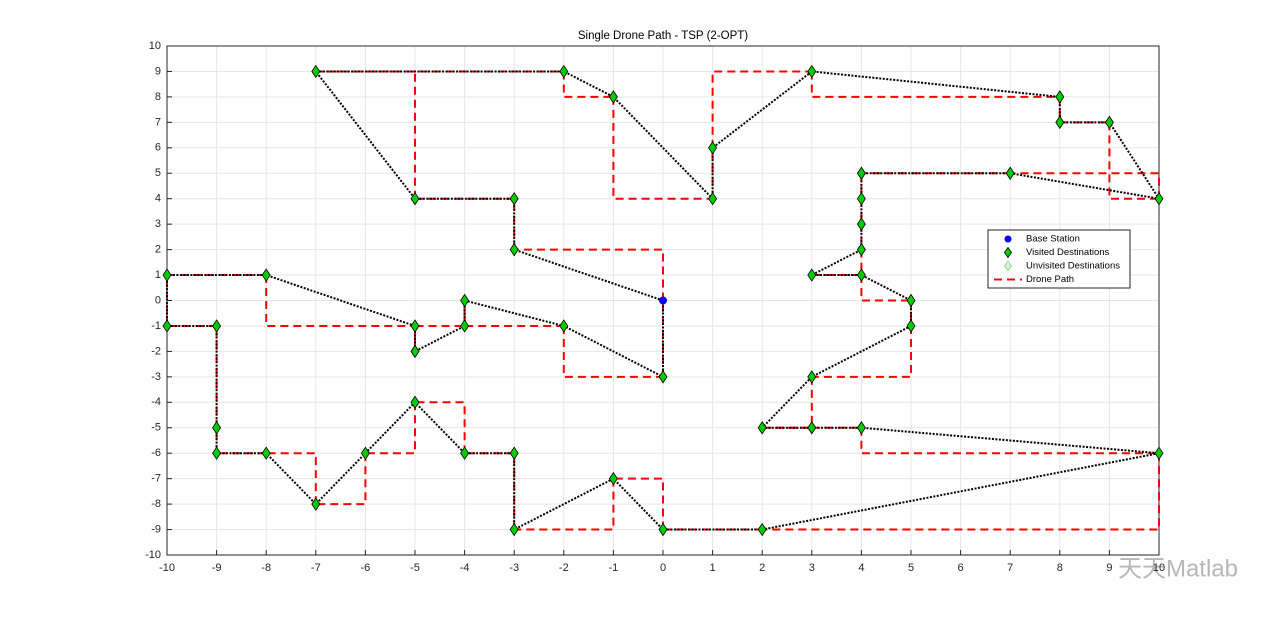  I want to click on y-tick-label: 2, so click(158, 250).